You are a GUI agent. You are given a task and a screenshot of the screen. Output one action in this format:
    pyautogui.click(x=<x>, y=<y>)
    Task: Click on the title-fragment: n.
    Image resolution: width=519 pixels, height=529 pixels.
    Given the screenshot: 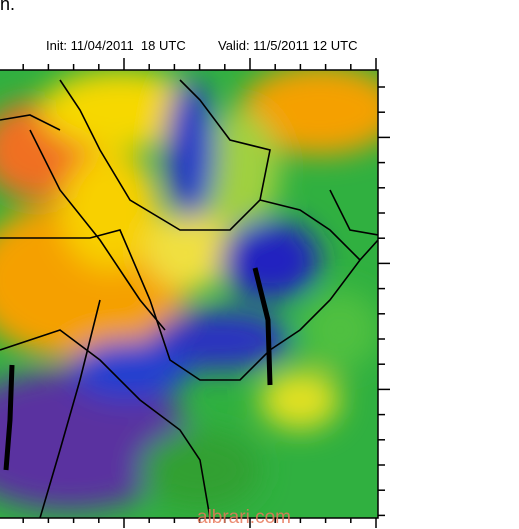 What is the action you would take?
    pyautogui.click(x=8, y=7)
    